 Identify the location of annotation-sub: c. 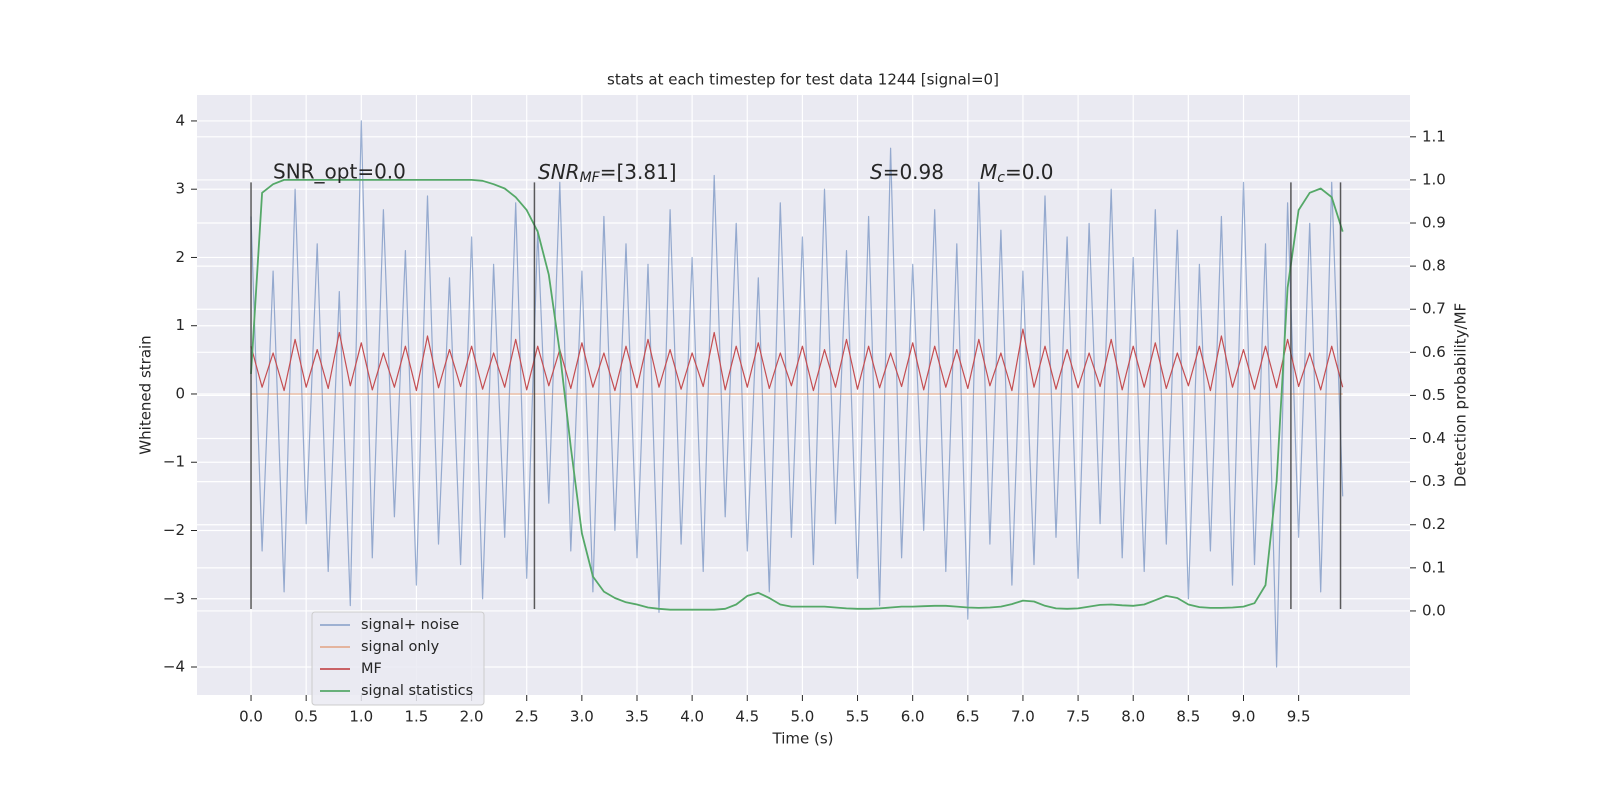
(1001, 178).